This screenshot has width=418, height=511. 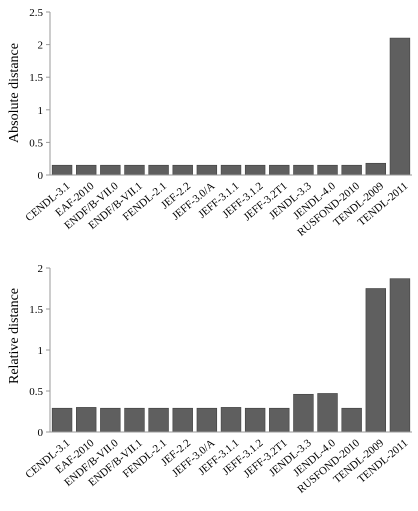 I want to click on y-axis-ticks: 0 0.5 1 1.5 2, so click(x=39, y=351).